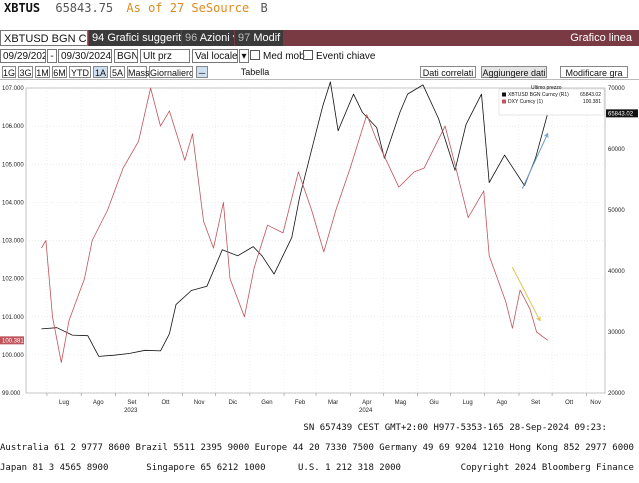 The height and width of the screenshot is (483, 639). I want to click on chart-style-button: ─, so click(202, 72).